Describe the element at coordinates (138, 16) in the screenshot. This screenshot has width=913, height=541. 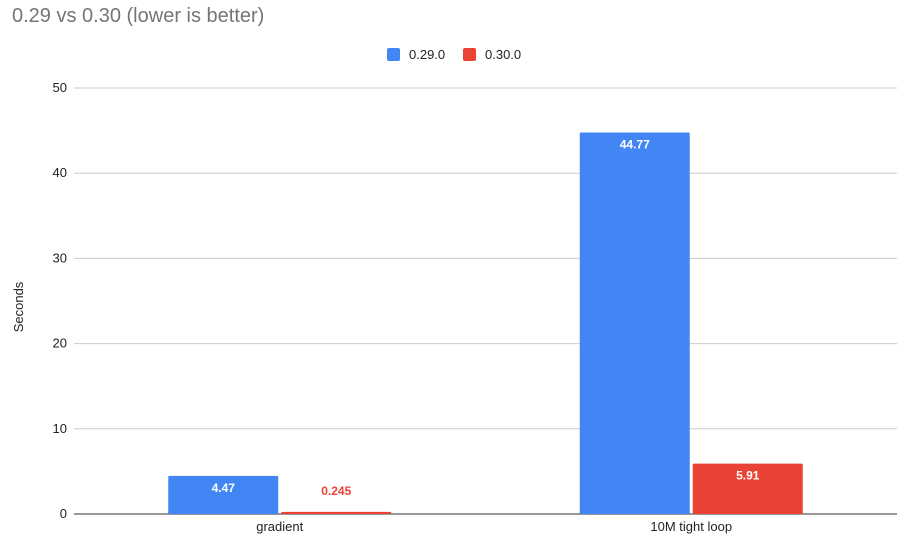
I see `chart-title: 0.29 vs 0.30 (lower is better)` at that location.